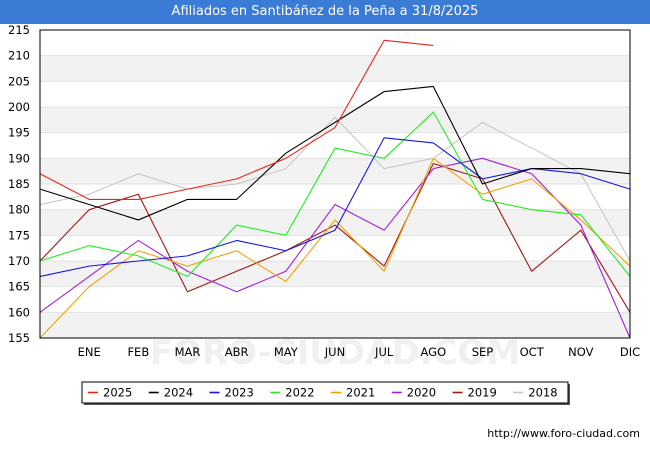  I want to click on legend-label-2021: 2021, so click(360, 393).